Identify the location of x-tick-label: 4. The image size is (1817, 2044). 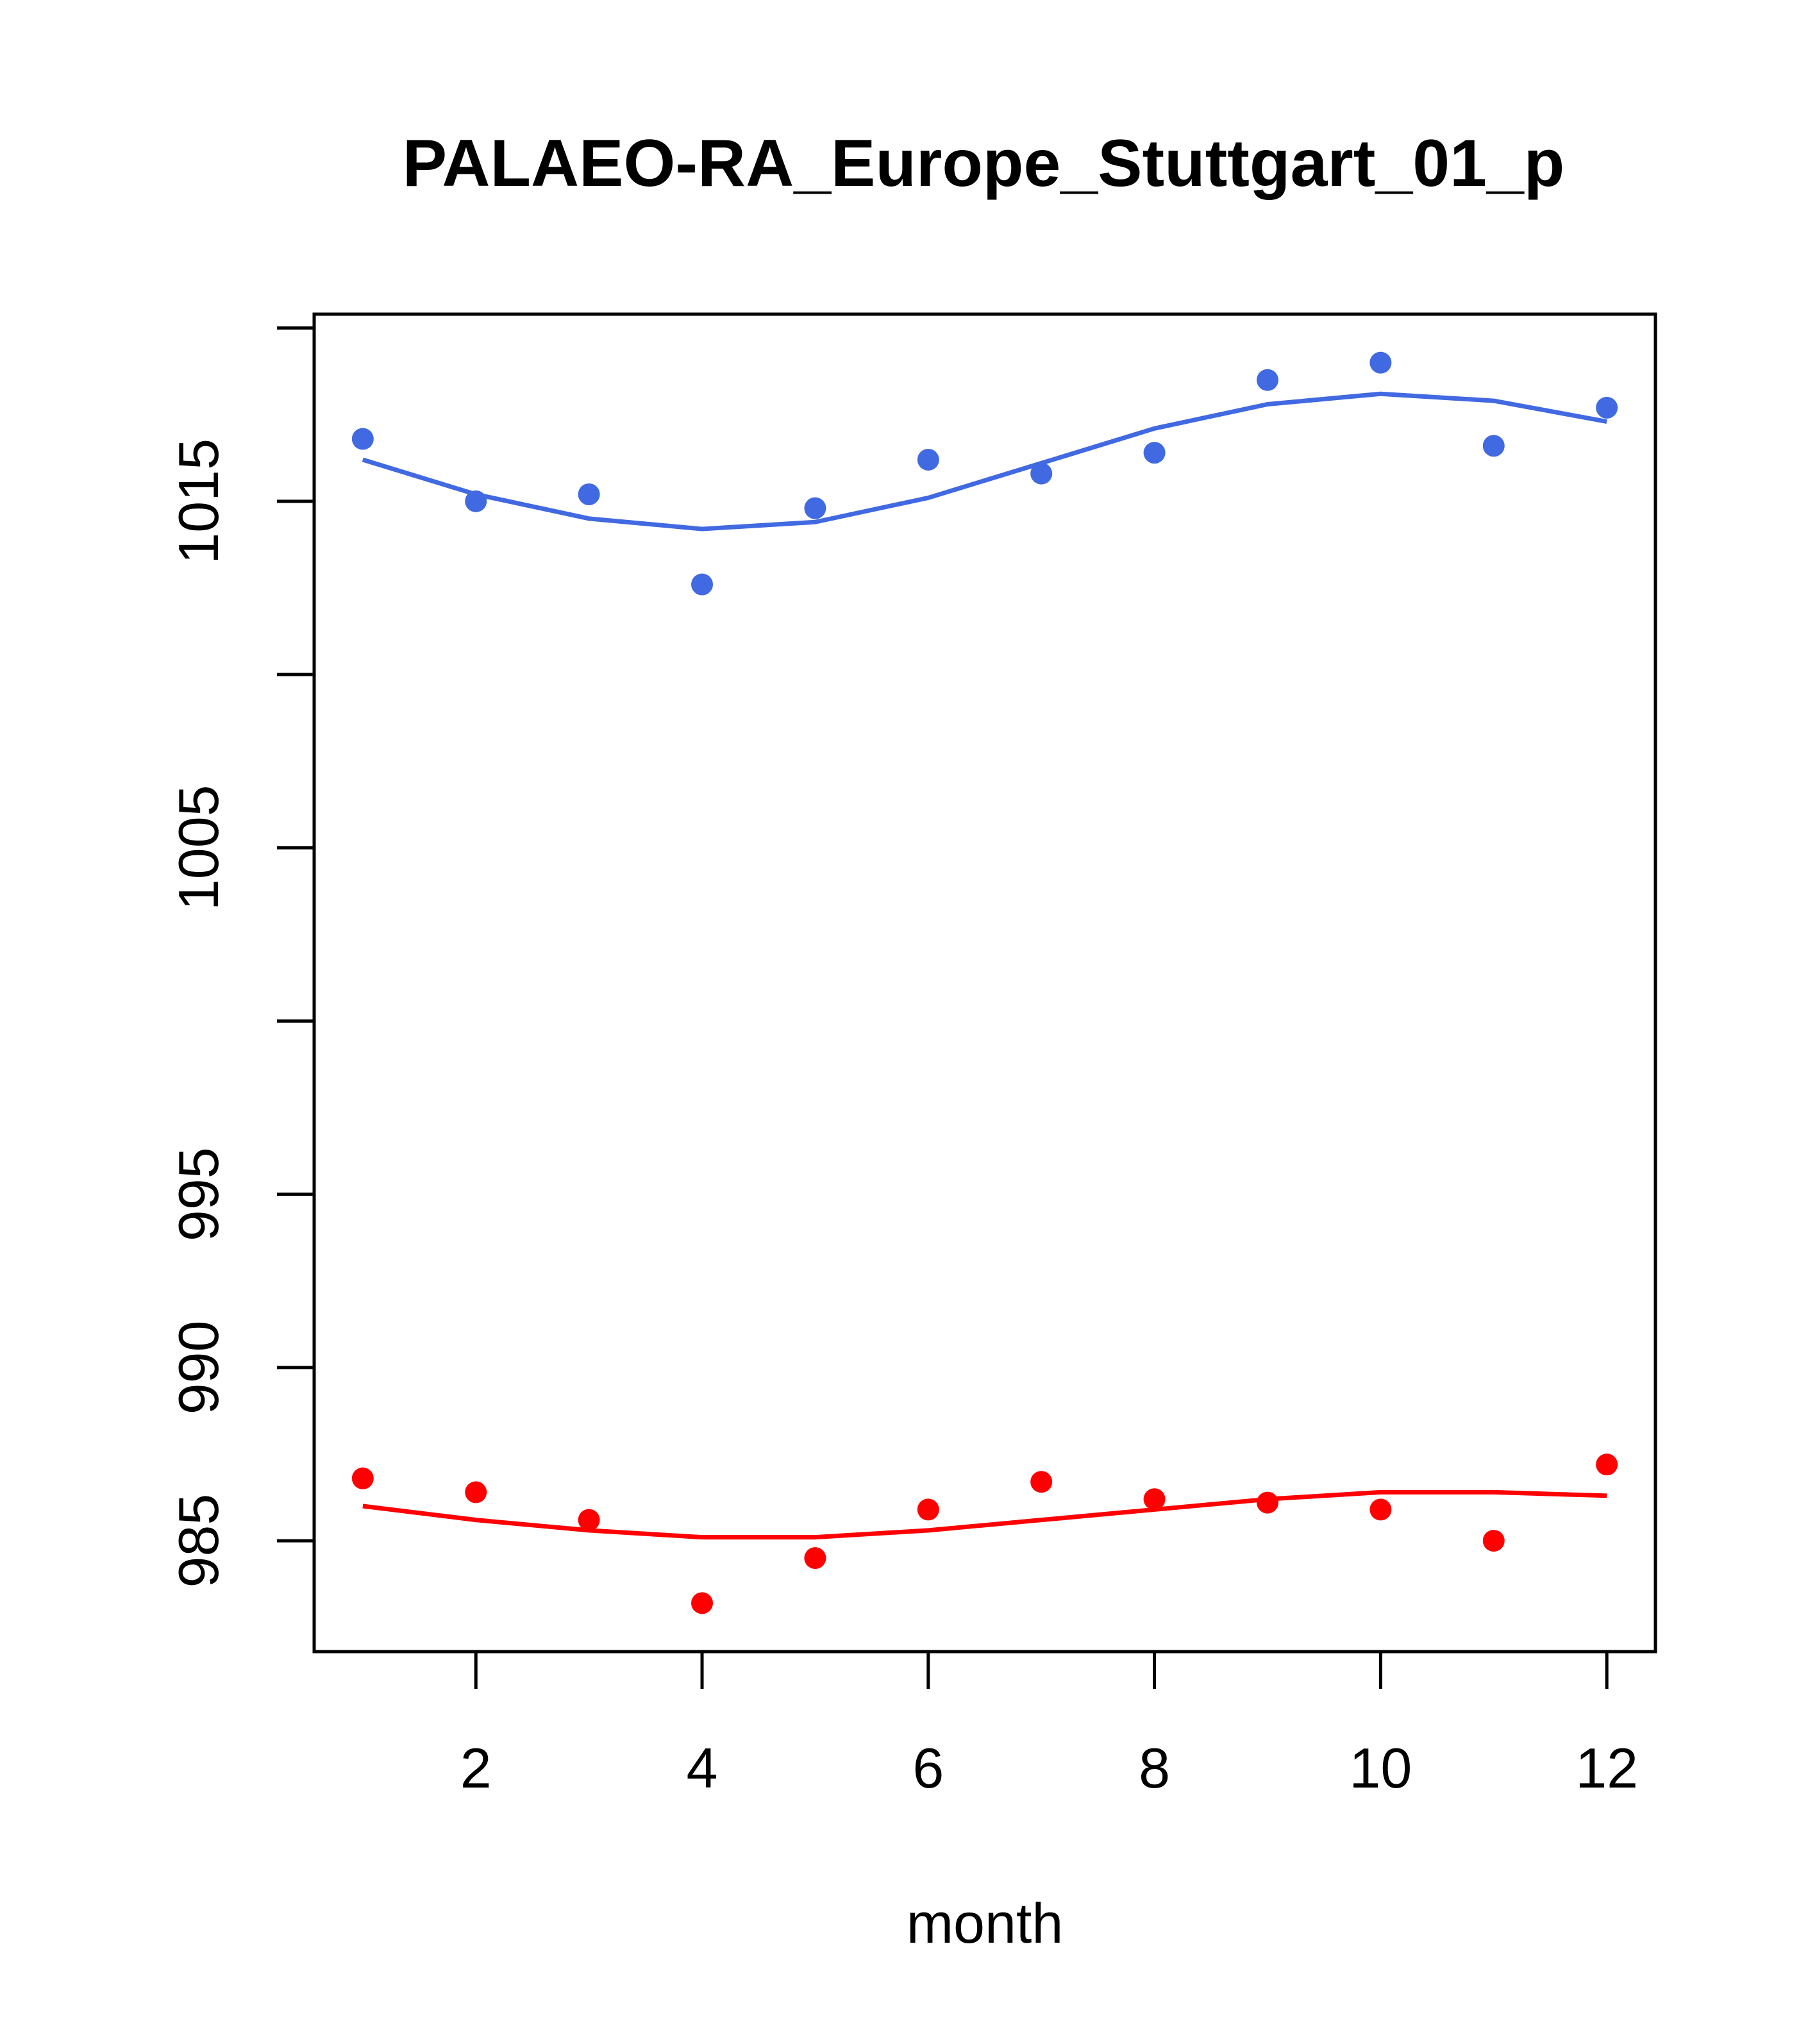
(703, 1768).